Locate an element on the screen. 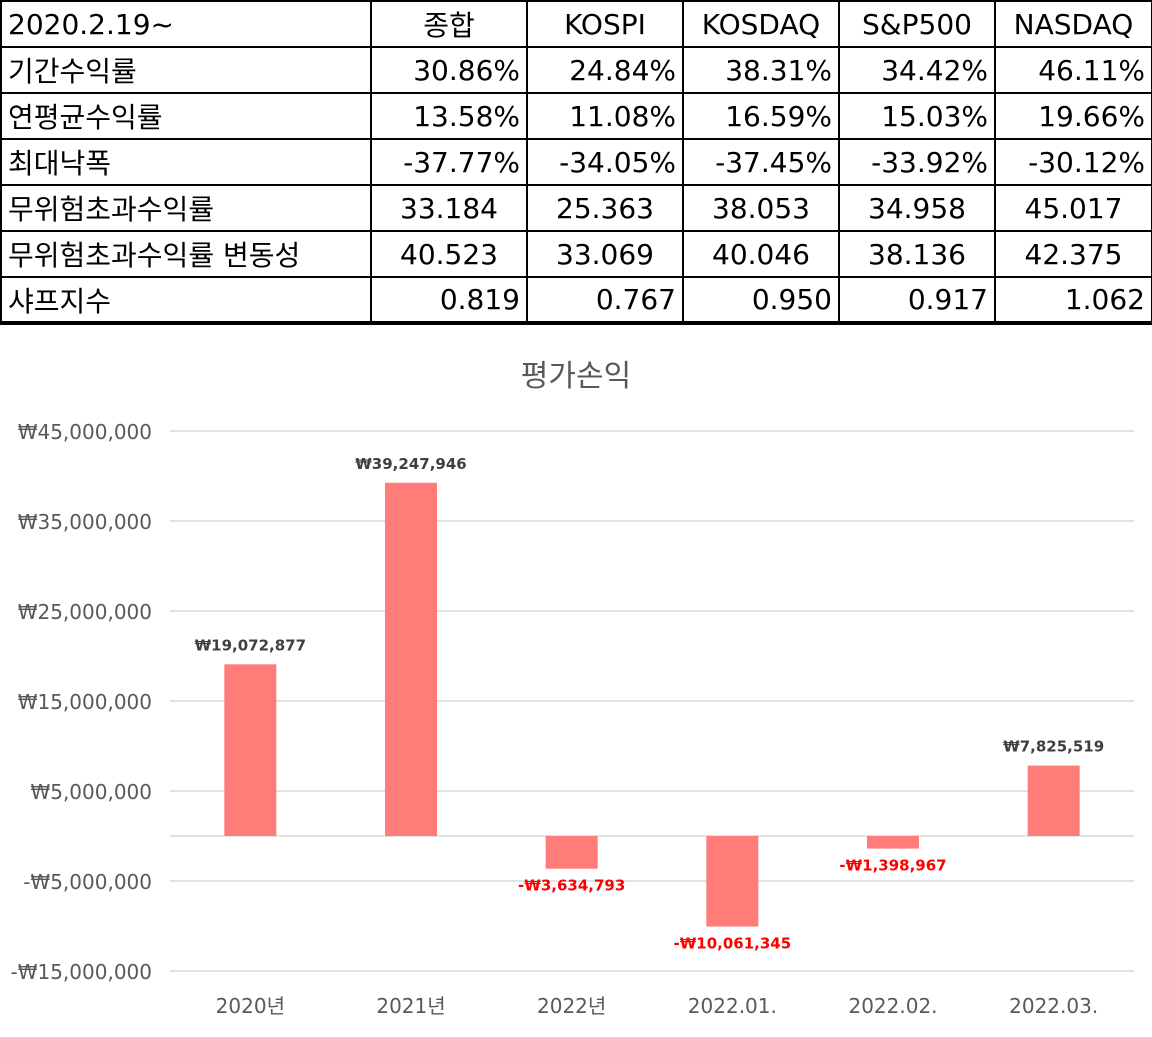 This screenshot has width=1152, height=1037. table-cell: 46.11% is located at coordinates (1073, 70).